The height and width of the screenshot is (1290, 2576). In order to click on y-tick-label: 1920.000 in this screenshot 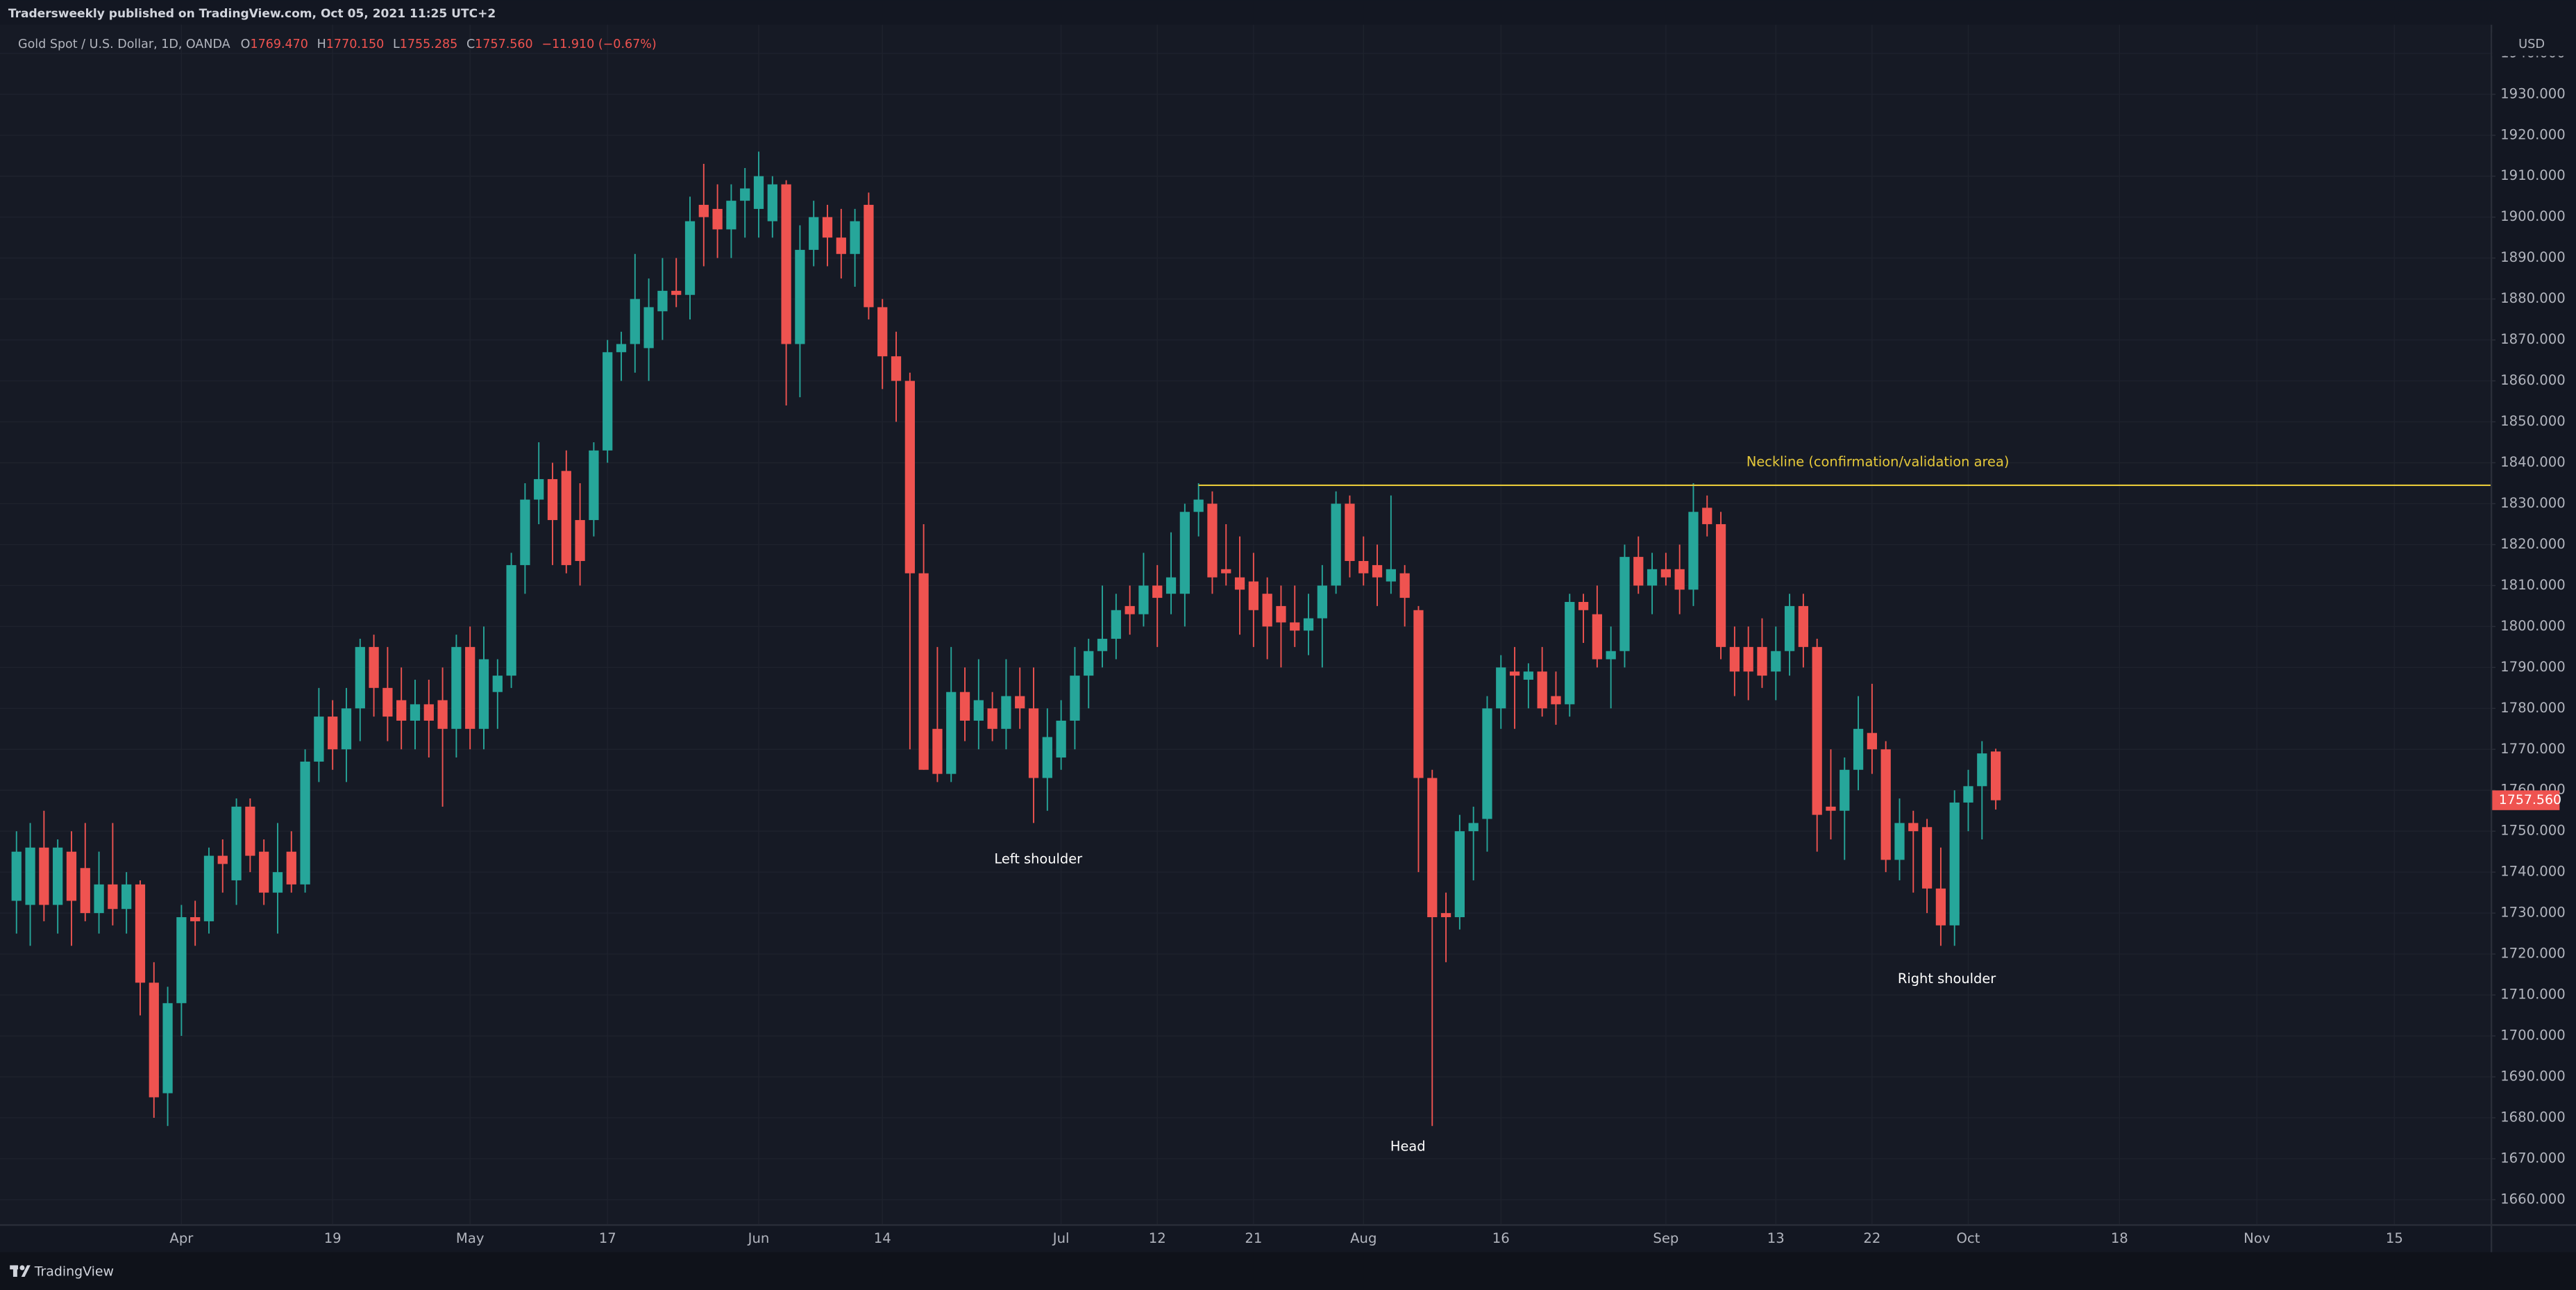, I will do `click(2533, 134)`.